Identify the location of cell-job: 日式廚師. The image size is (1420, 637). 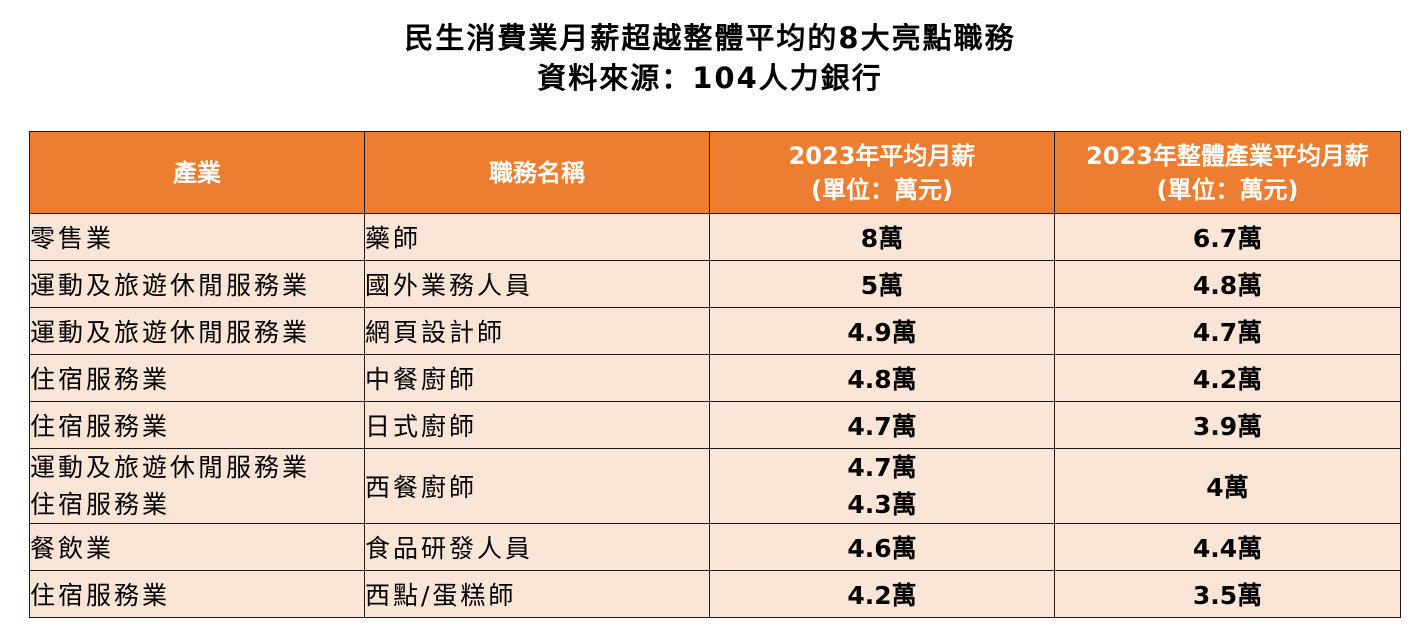
(537, 425).